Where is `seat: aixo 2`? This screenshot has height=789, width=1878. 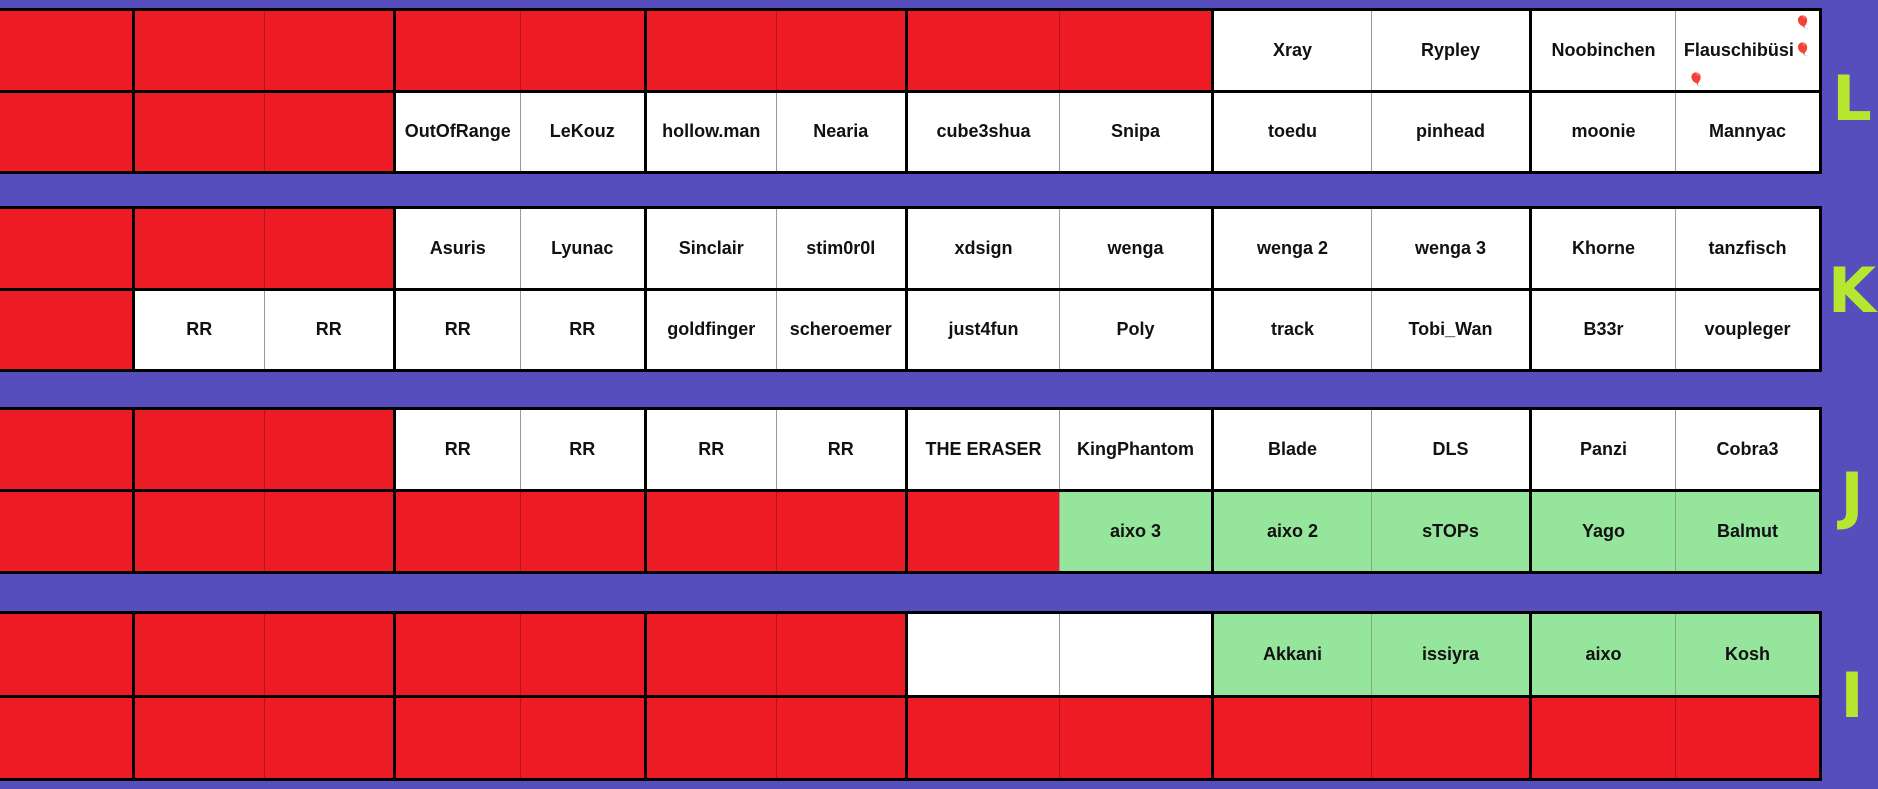 seat: aixo 2 is located at coordinates (1292, 531).